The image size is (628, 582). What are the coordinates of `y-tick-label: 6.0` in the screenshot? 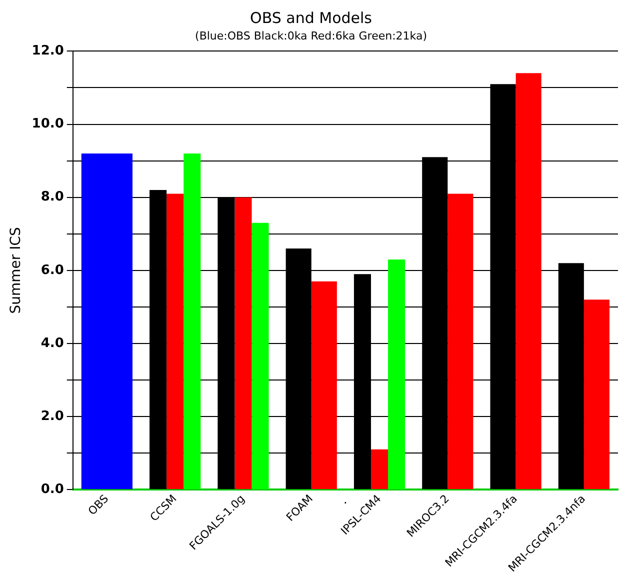 It's located at (52, 270).